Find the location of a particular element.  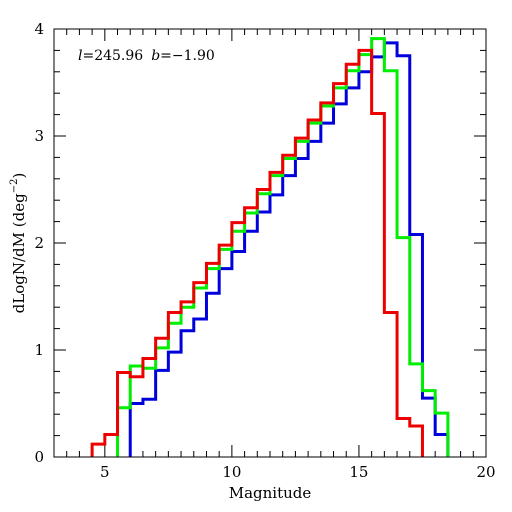

y-tick-label: 1 is located at coordinates (39, 350).